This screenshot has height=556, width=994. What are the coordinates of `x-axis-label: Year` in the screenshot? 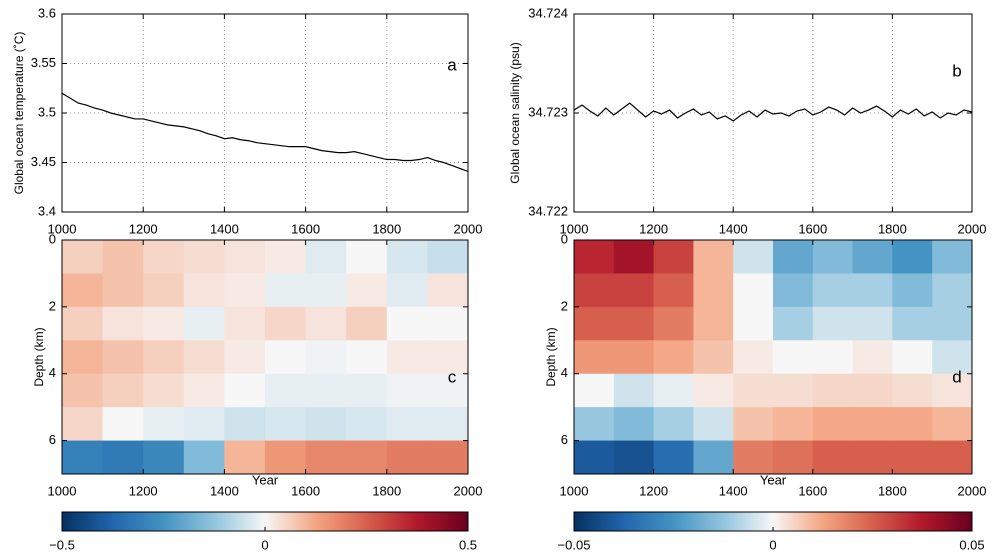 It's located at (773, 479).